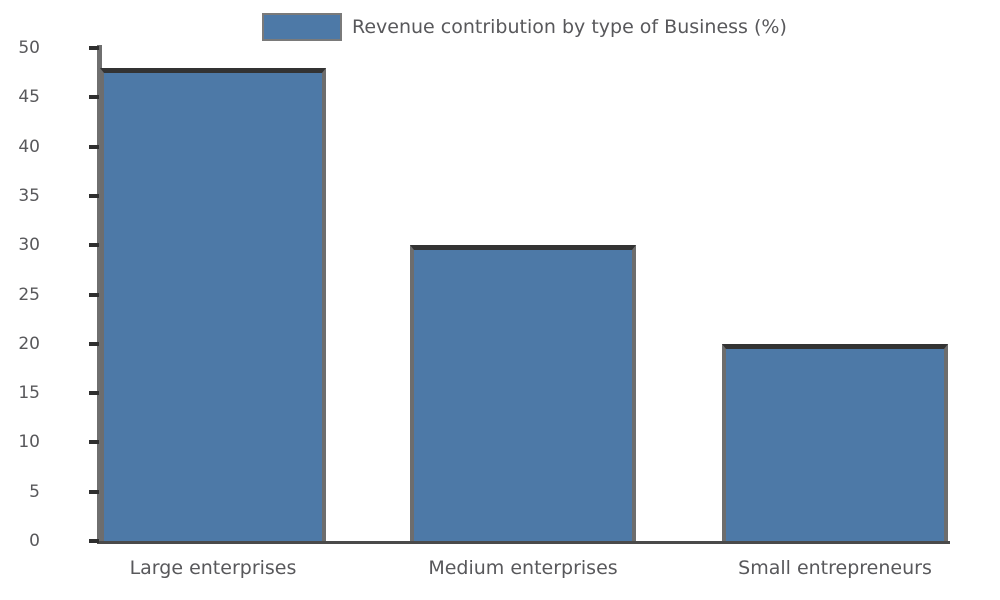 This screenshot has height=600, width=1000. I want to click on y-tick-label: 40, so click(29, 146).